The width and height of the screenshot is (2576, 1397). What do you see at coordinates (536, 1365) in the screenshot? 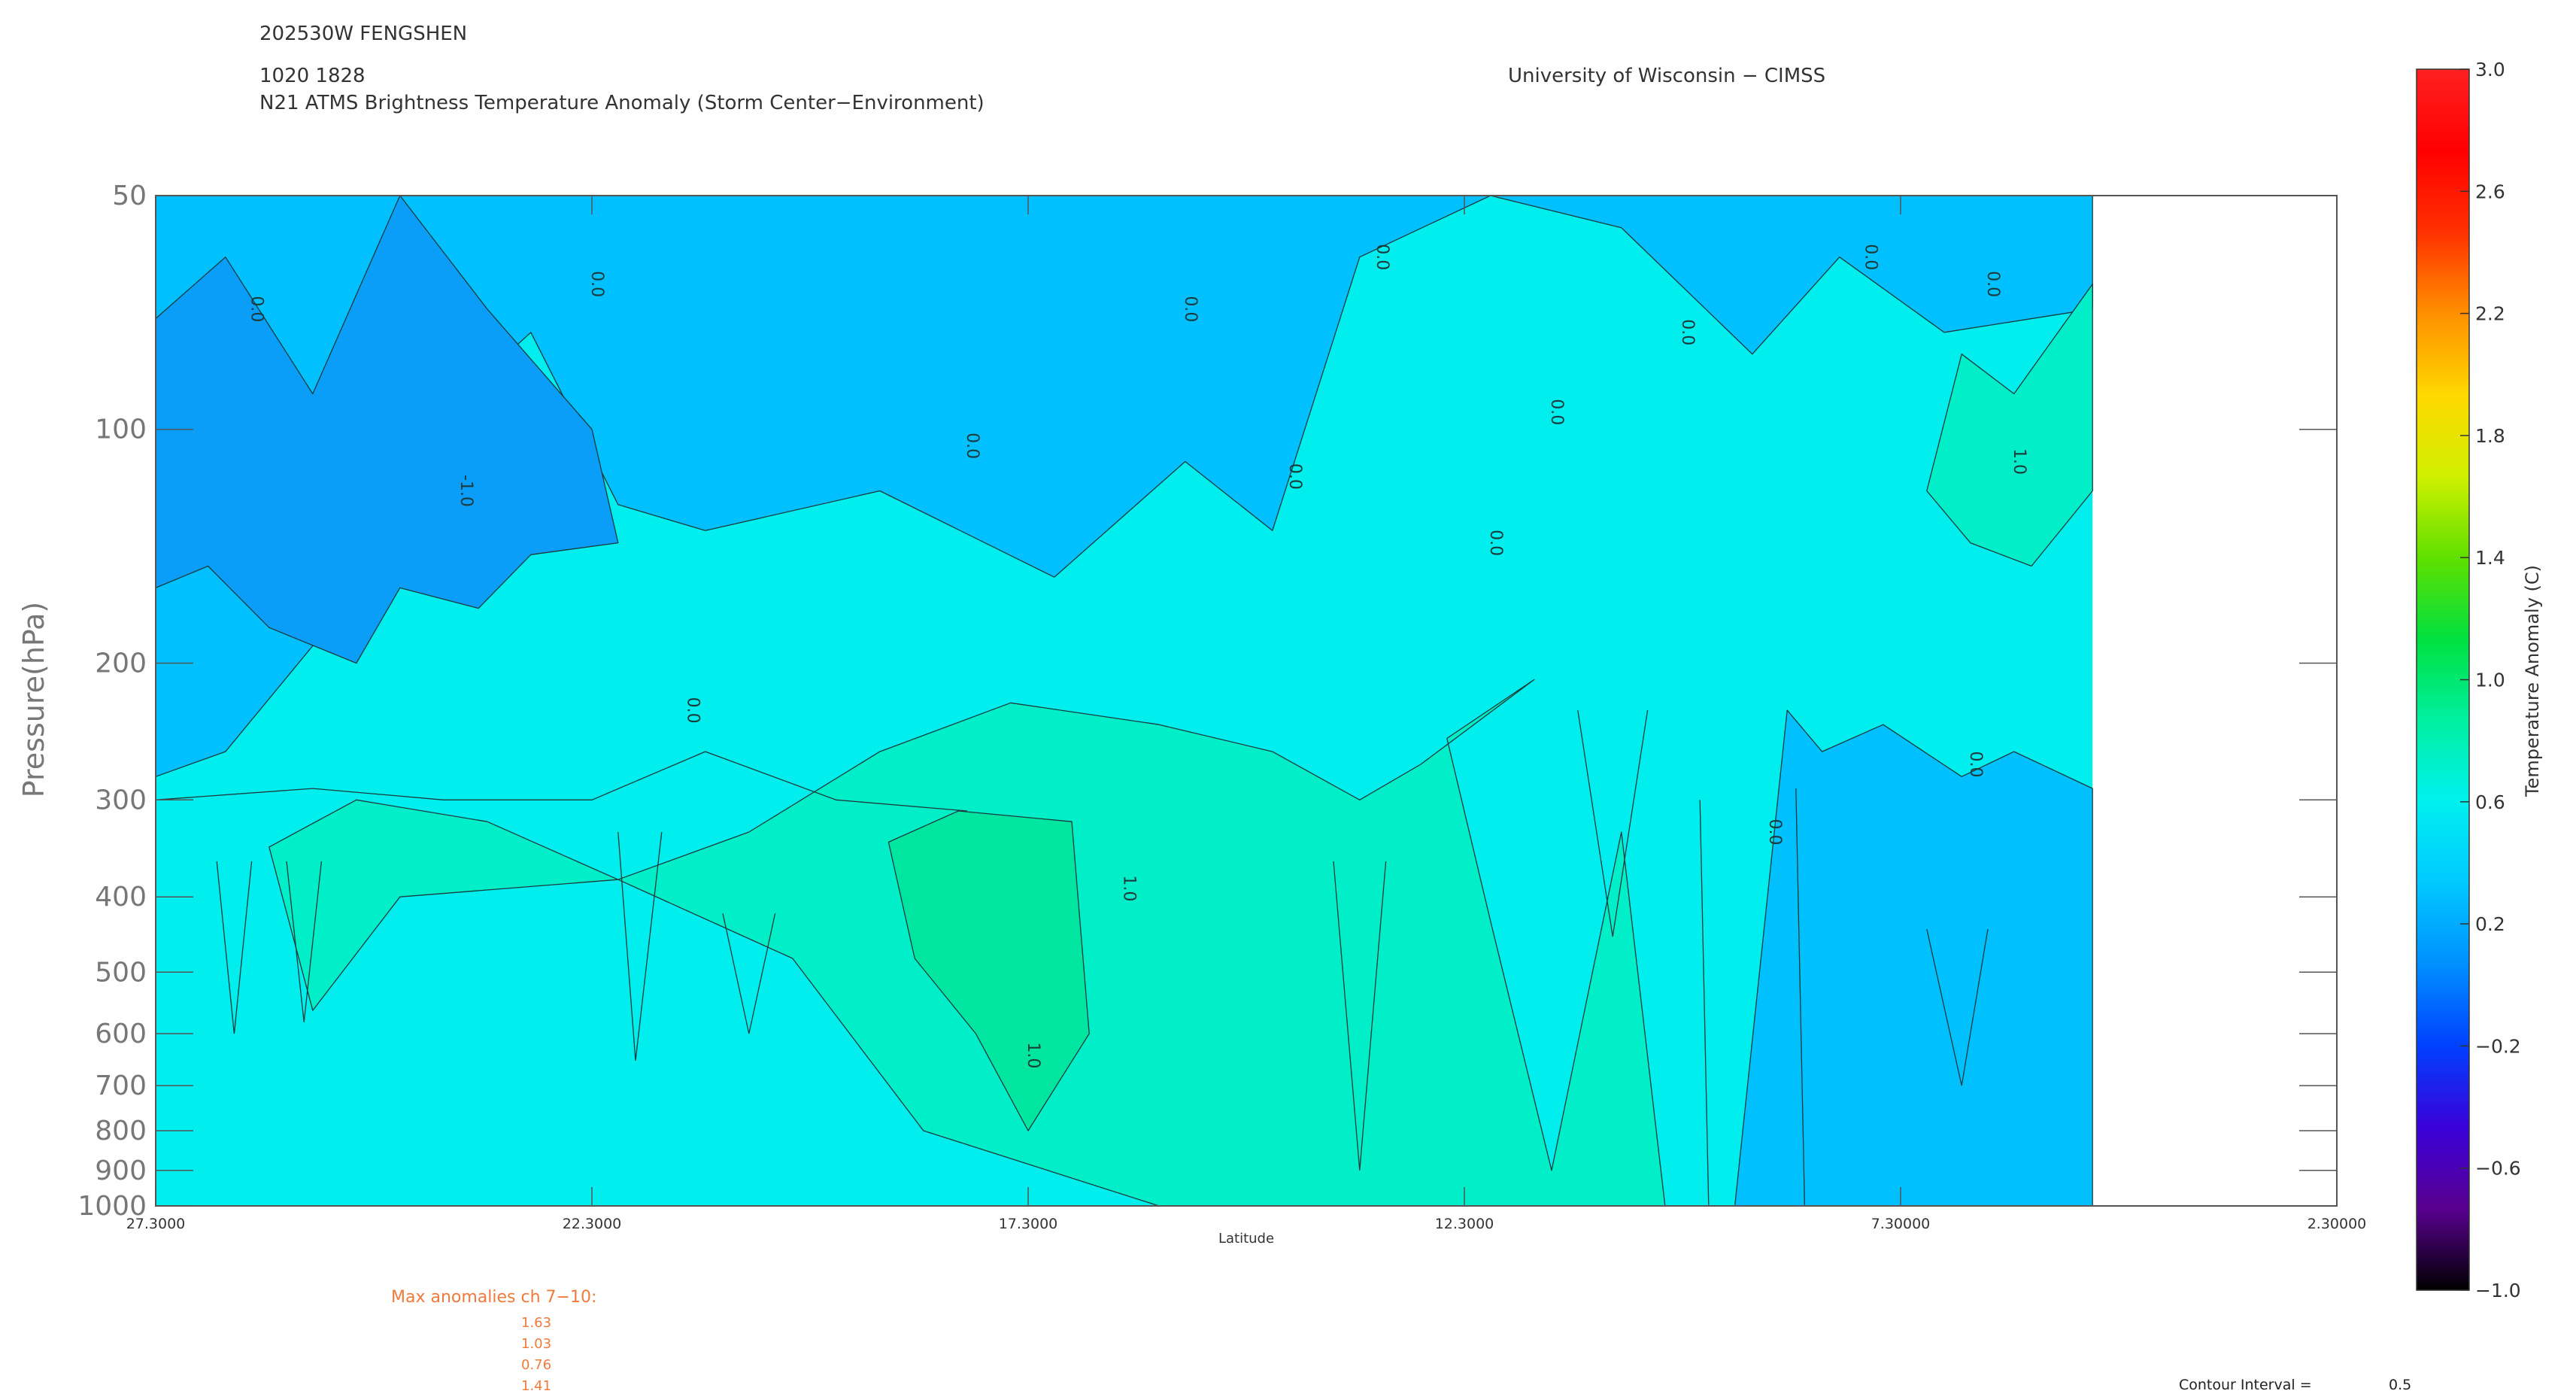
I see `max-anomaly-value: 0.76` at bounding box center [536, 1365].